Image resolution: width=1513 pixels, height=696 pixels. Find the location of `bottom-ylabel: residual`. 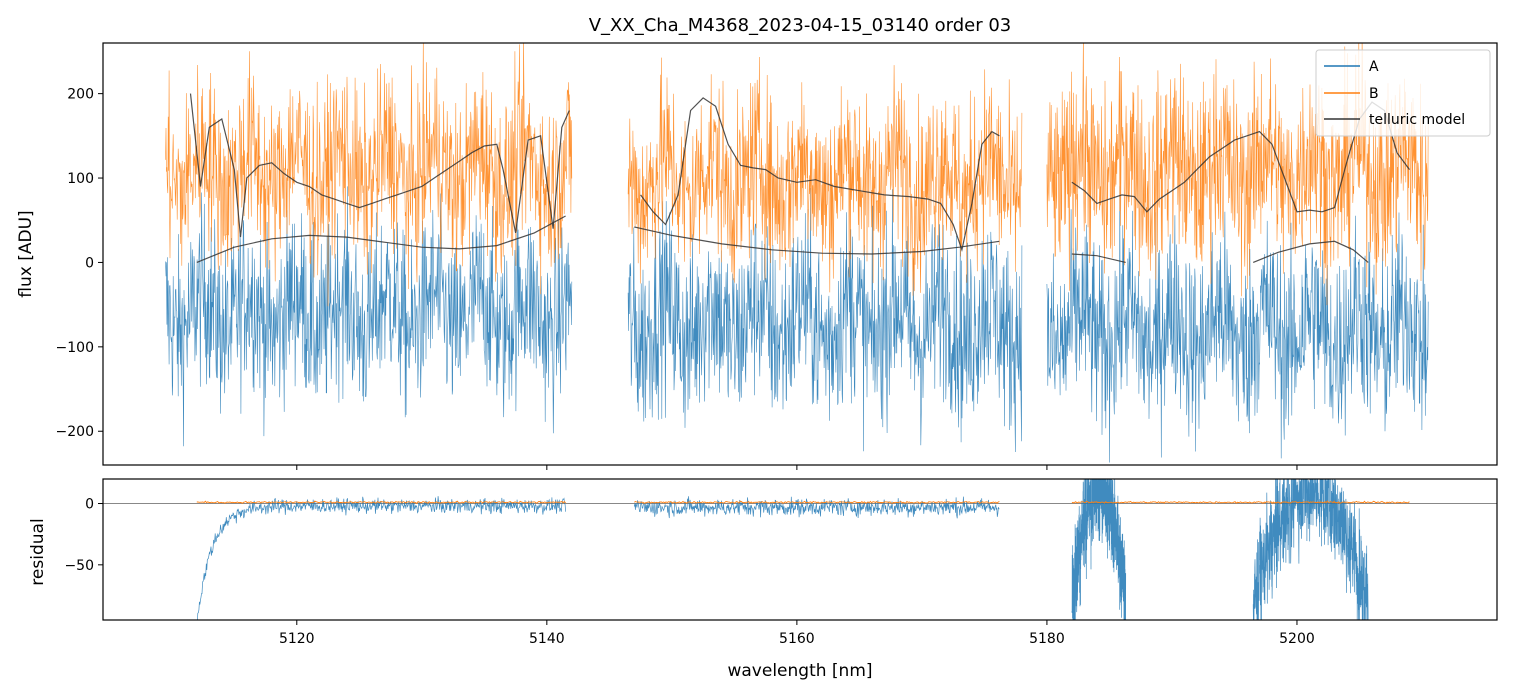

bottom-ylabel: residual is located at coordinates (38, 551).